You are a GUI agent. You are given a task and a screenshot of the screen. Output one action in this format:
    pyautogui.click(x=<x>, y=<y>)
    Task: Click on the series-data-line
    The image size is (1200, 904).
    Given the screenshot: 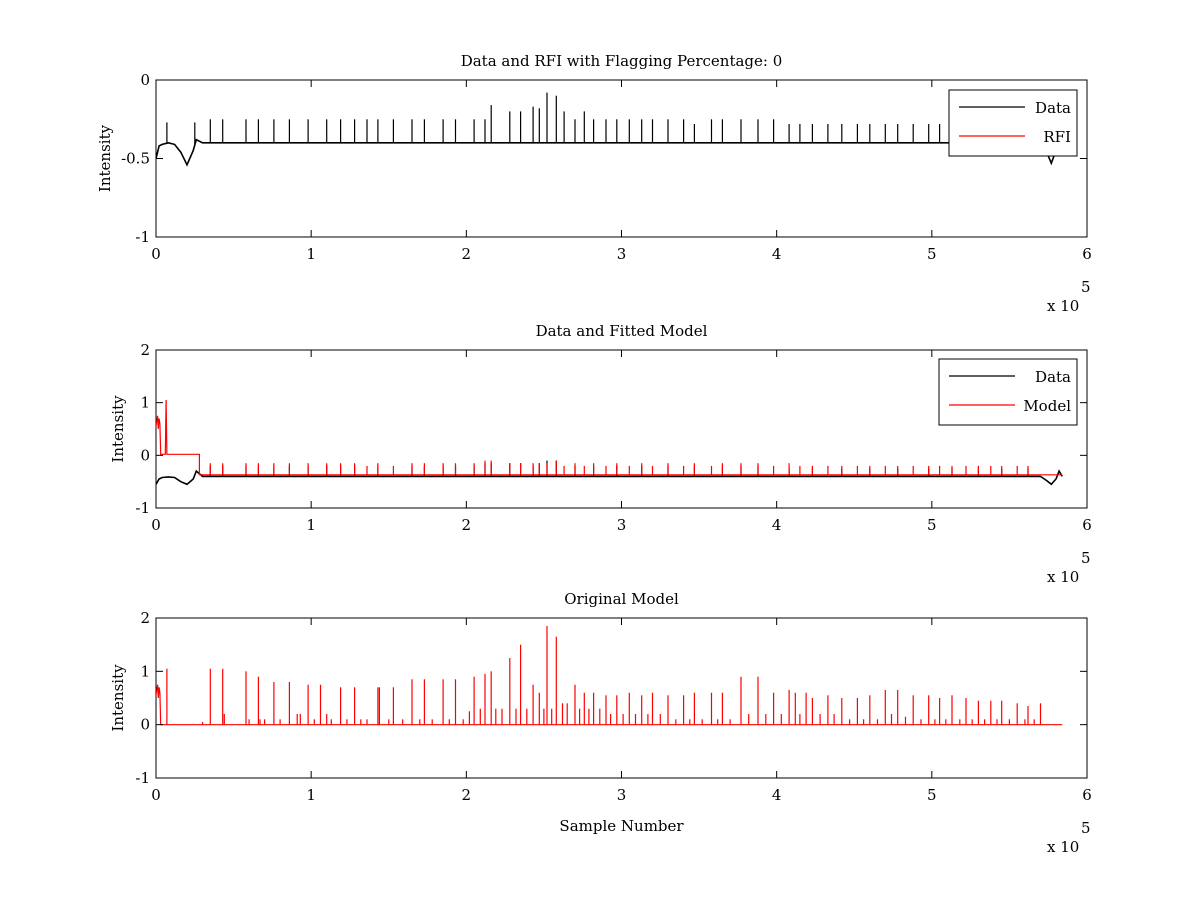 What is the action you would take?
    pyautogui.click(x=609, y=477)
    